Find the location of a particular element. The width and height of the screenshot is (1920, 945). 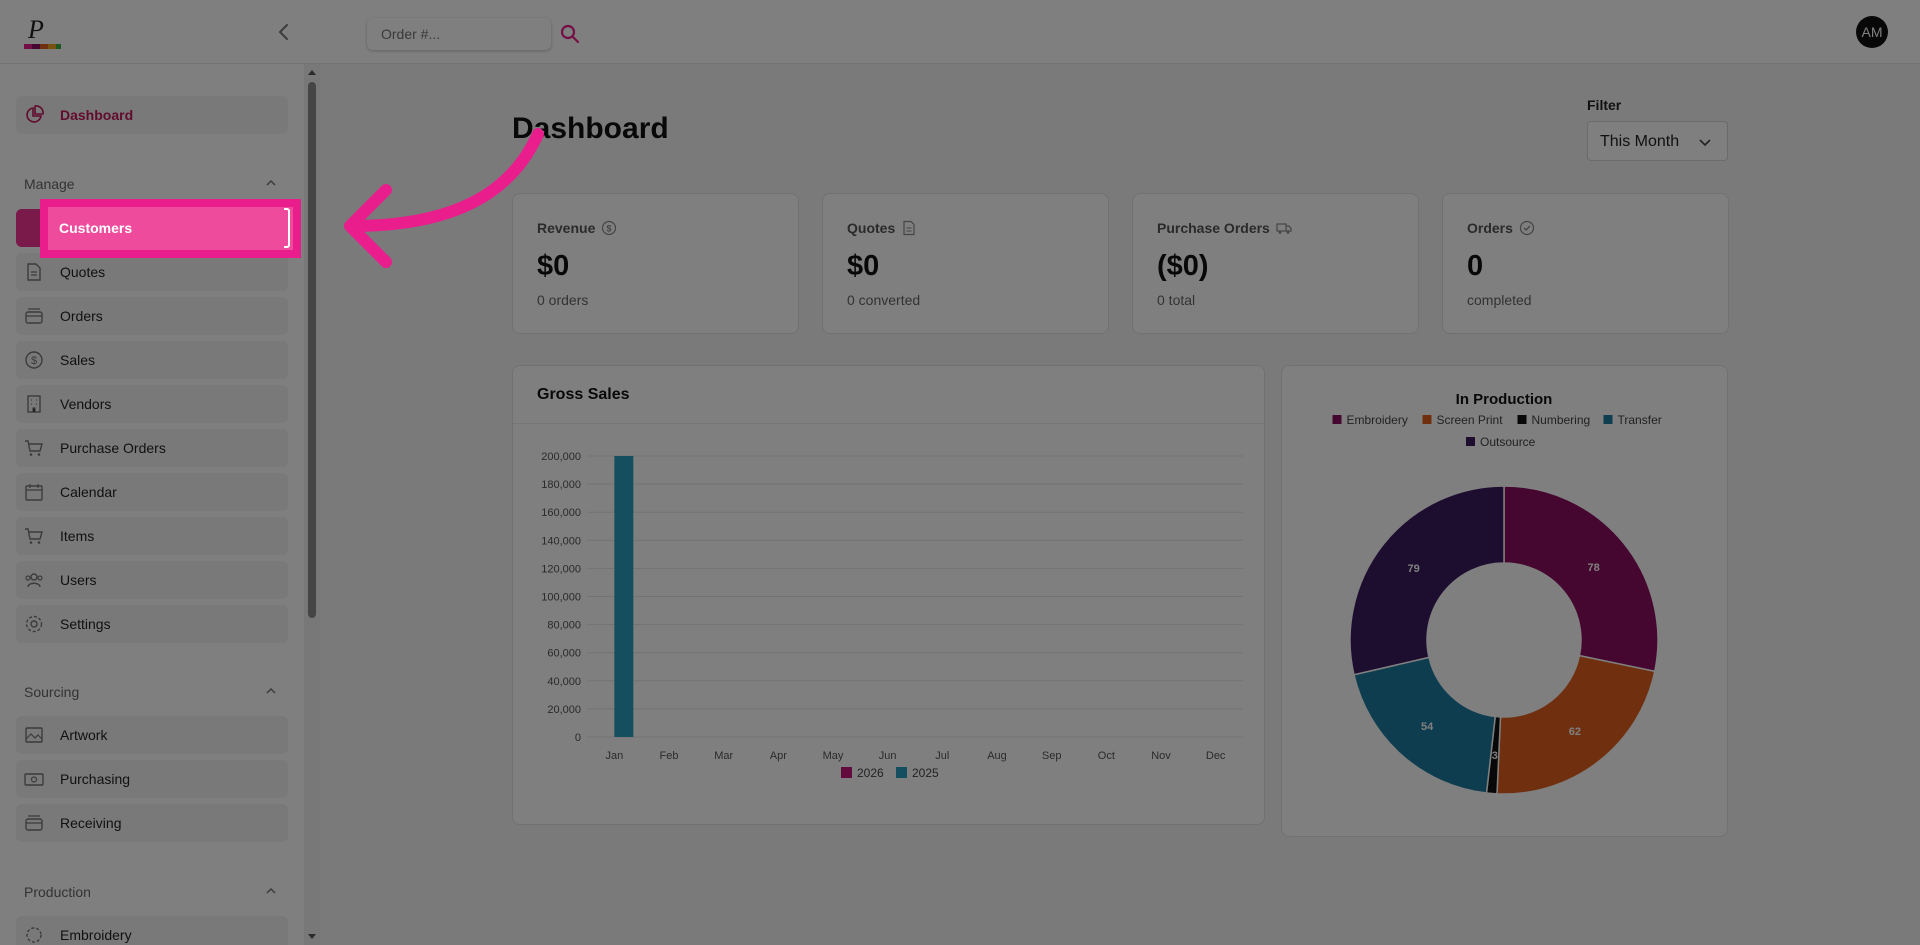

sidebar-item-customers-label: Customers is located at coordinates (96, 228).